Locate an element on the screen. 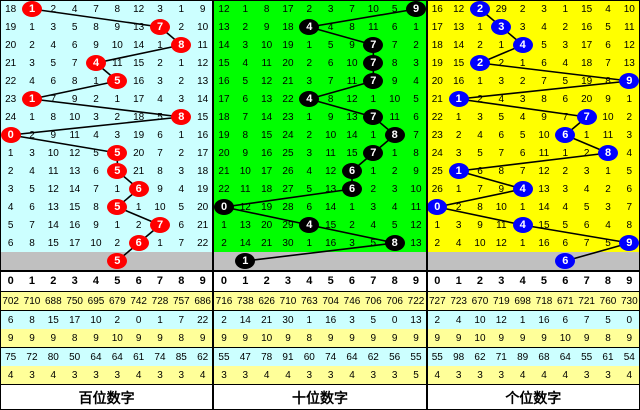 Image resolution: width=640 pixels, height=410 pixels. stat-cell: 1 is located at coordinates (309, 320).